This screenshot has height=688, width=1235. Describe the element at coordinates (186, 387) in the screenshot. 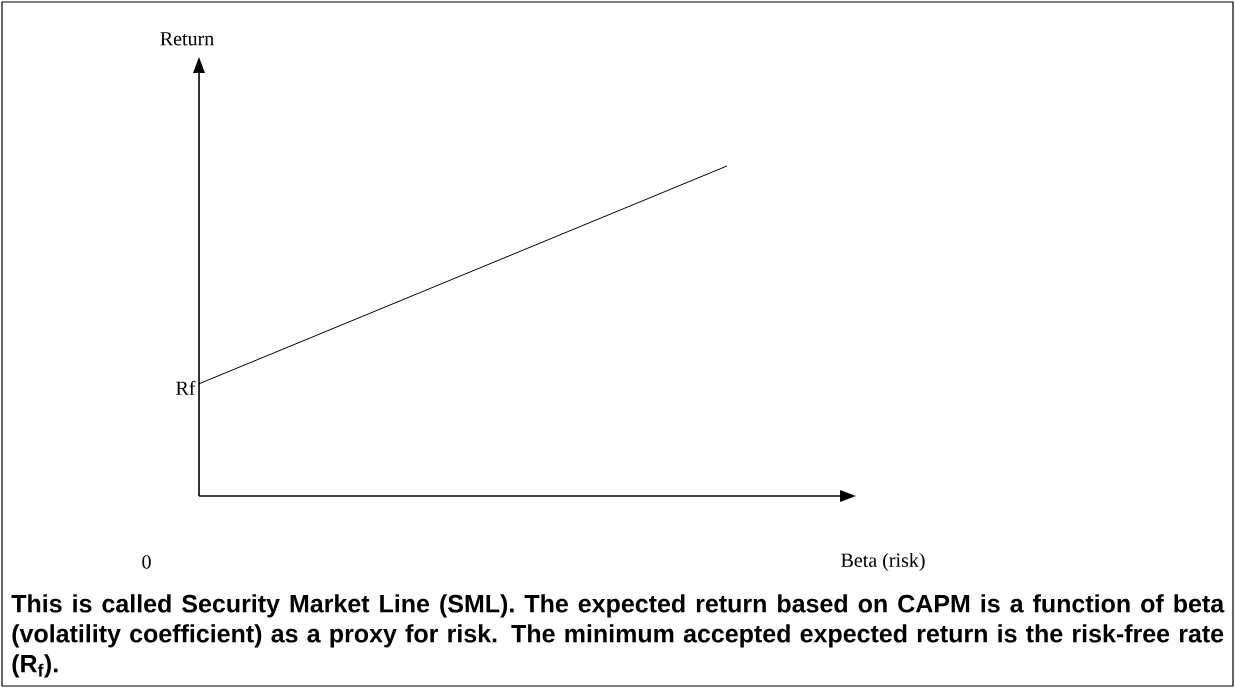

I see `text: Rf` at that location.